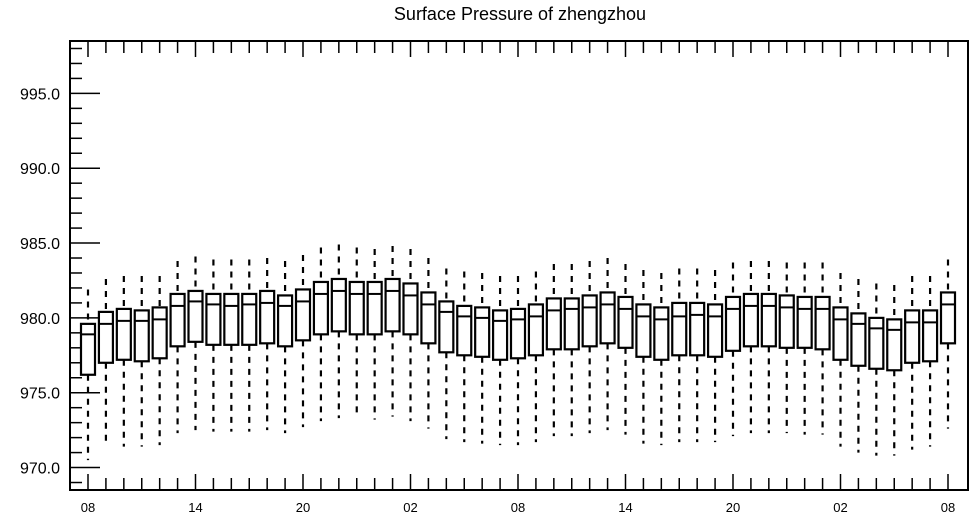  I want to click on y-tick-label: 995.0, so click(40, 94).